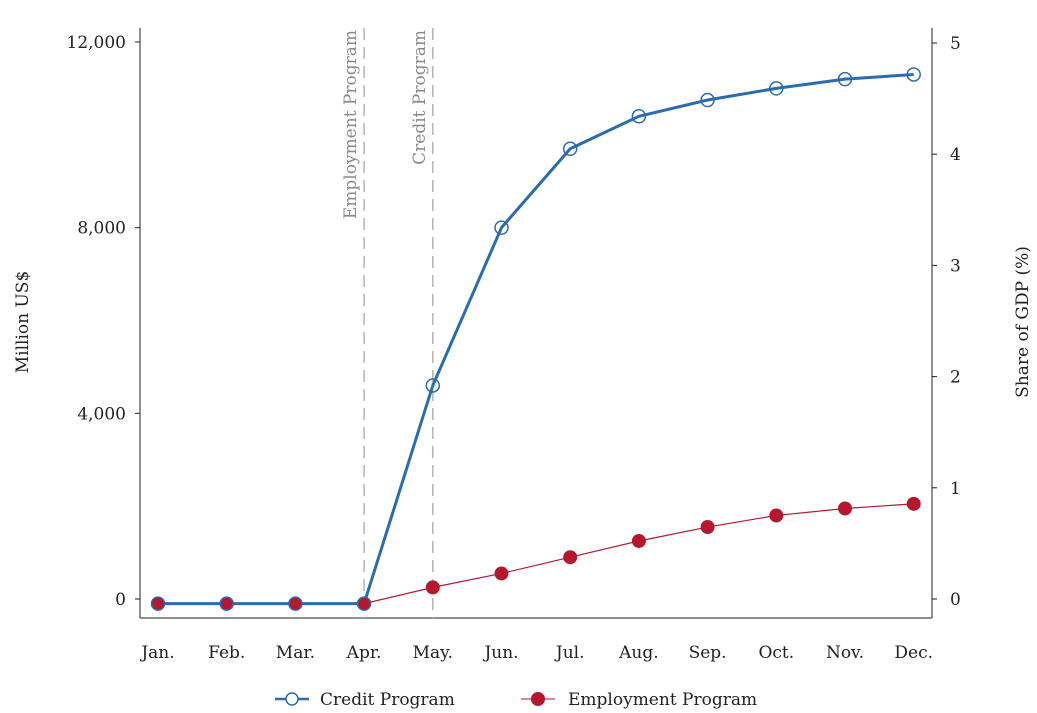  What do you see at coordinates (708, 653) in the screenshot?
I see `x-tick-label: Sep.` at bounding box center [708, 653].